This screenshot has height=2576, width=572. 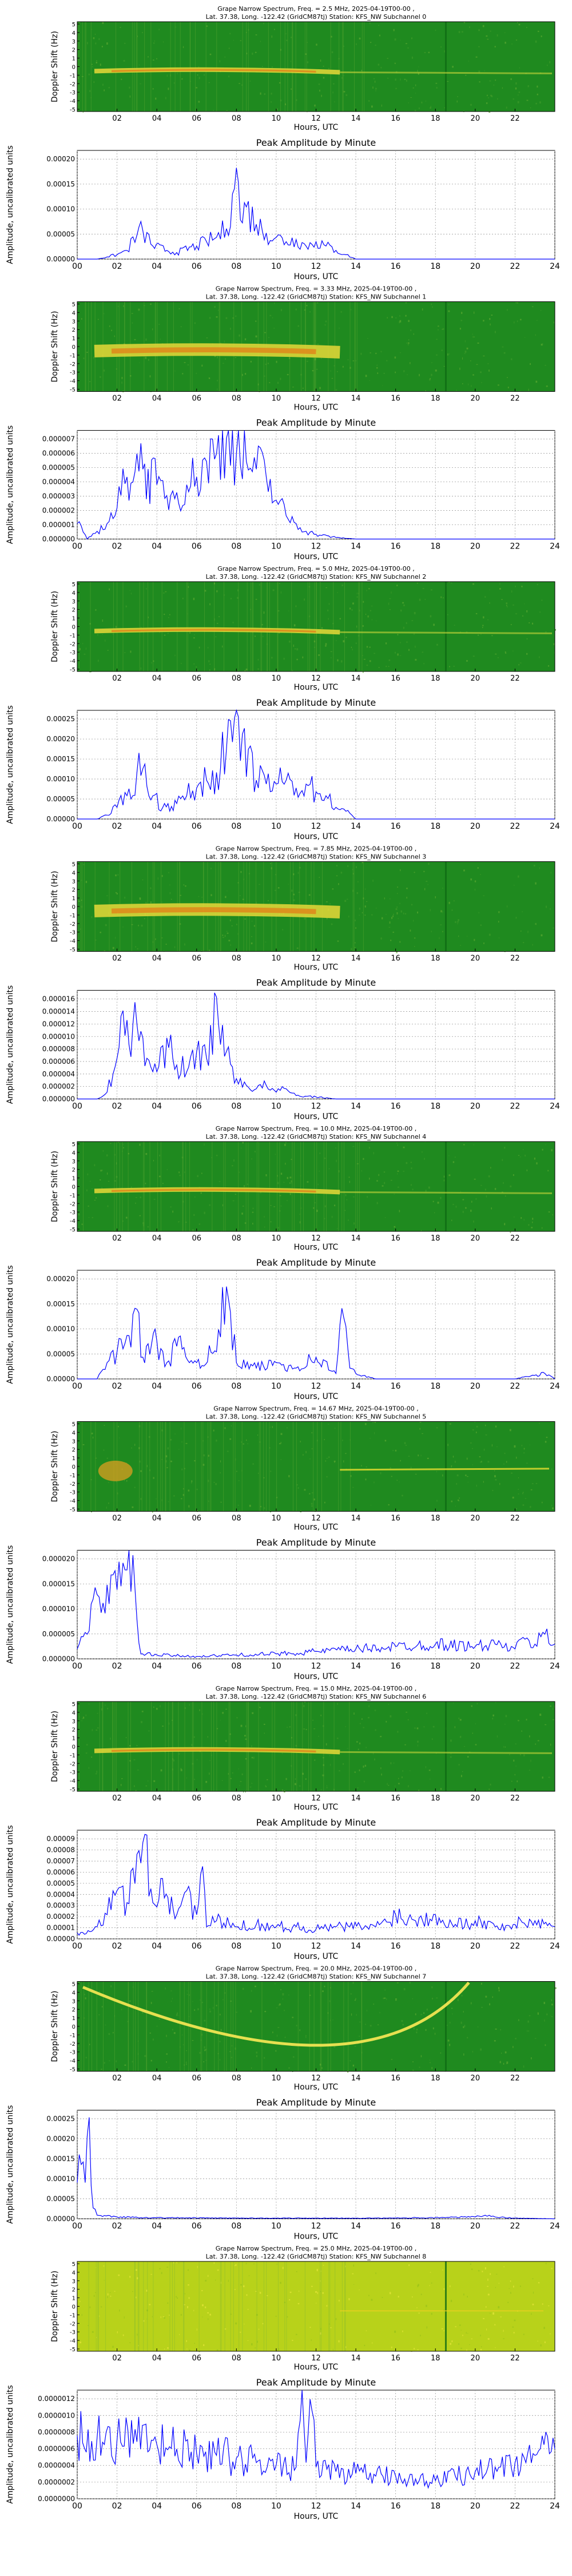 What do you see at coordinates (74, 865) in the screenshot?
I see `spectrogram-y-tick-label: 5` at bounding box center [74, 865].